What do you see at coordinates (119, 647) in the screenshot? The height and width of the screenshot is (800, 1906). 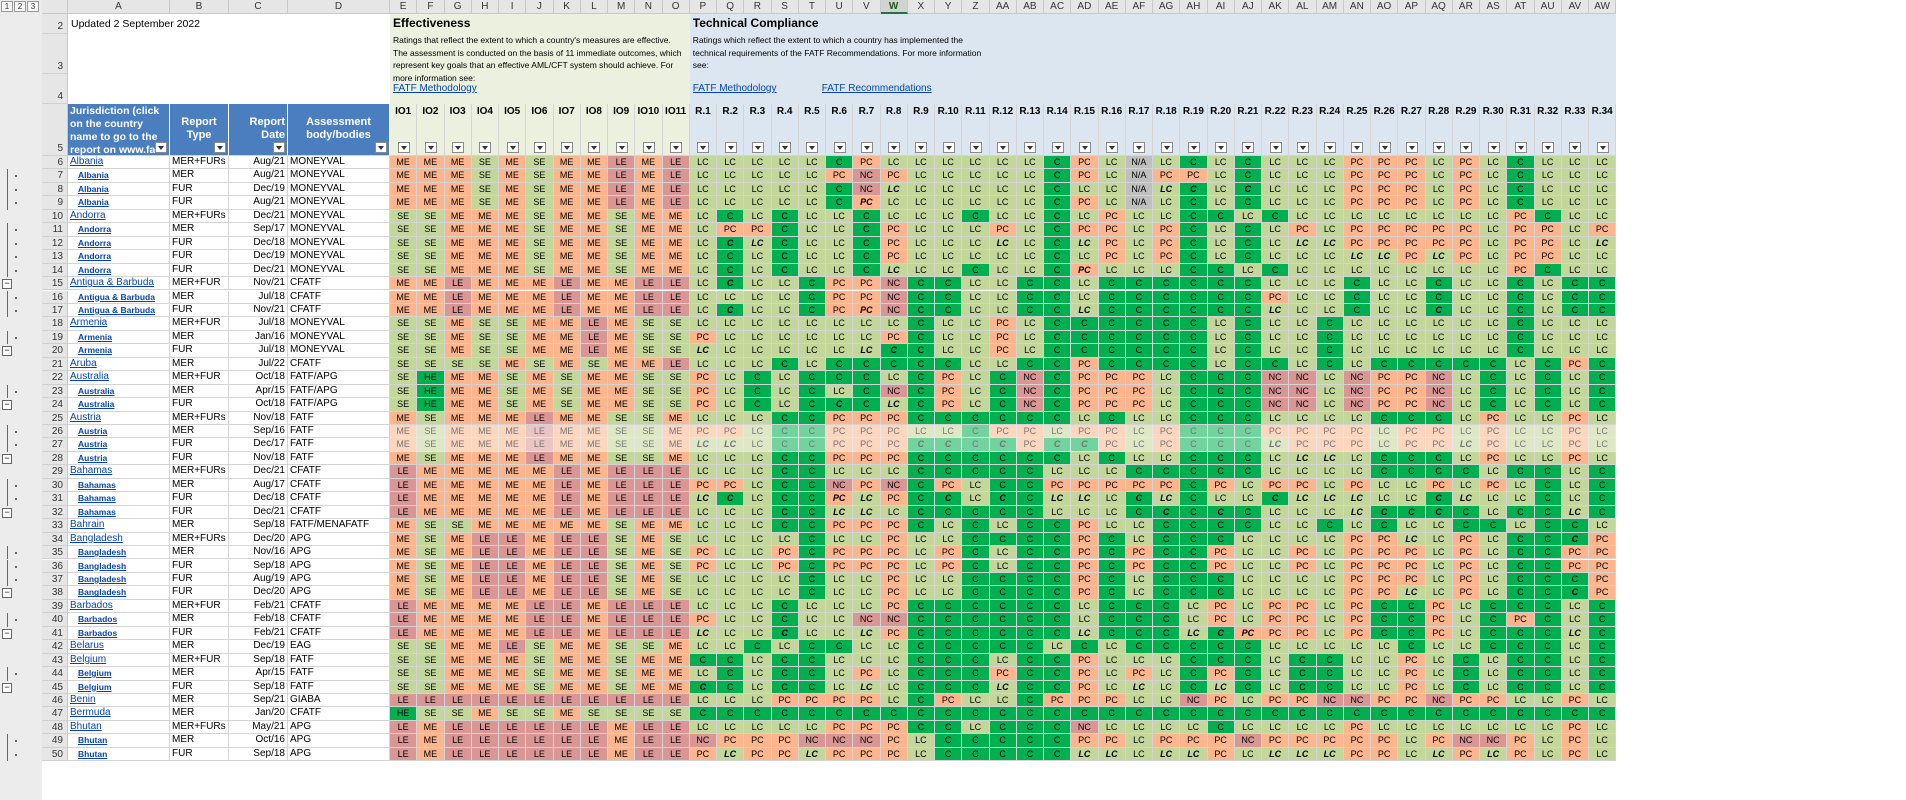 I see `jurisdiction-link: Belarus` at bounding box center [119, 647].